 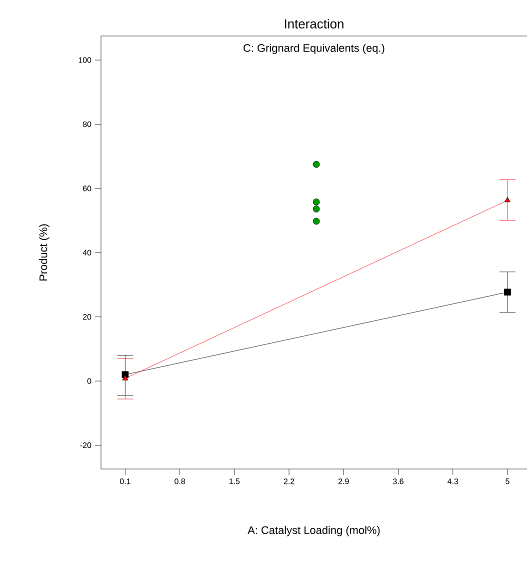 What do you see at coordinates (44, 252) in the screenshot?
I see `y-axis-title: Product (%)` at bounding box center [44, 252].